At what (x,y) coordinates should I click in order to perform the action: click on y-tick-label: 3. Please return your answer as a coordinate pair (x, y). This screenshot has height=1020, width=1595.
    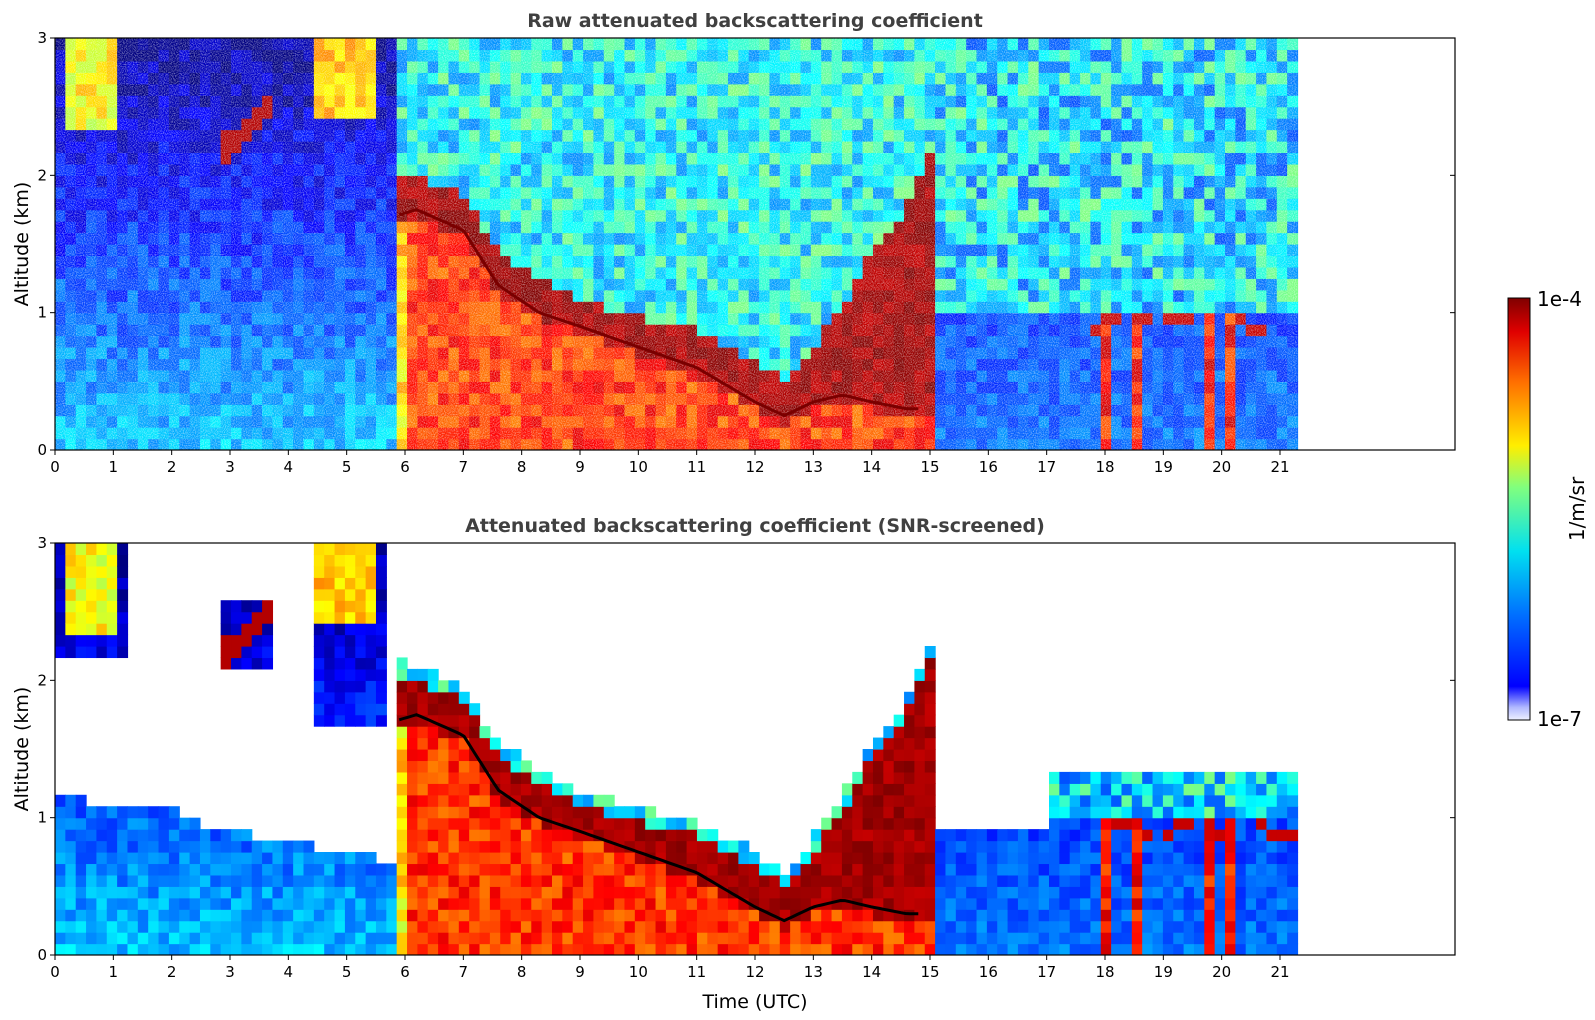
    Looking at the image, I should click on (42, 38).